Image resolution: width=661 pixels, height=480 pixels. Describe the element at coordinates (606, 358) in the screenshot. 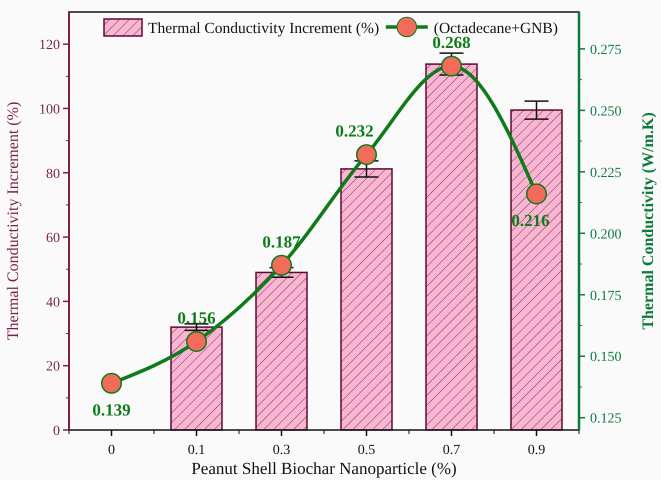

I see `y2-tick-label: 0.150` at that location.